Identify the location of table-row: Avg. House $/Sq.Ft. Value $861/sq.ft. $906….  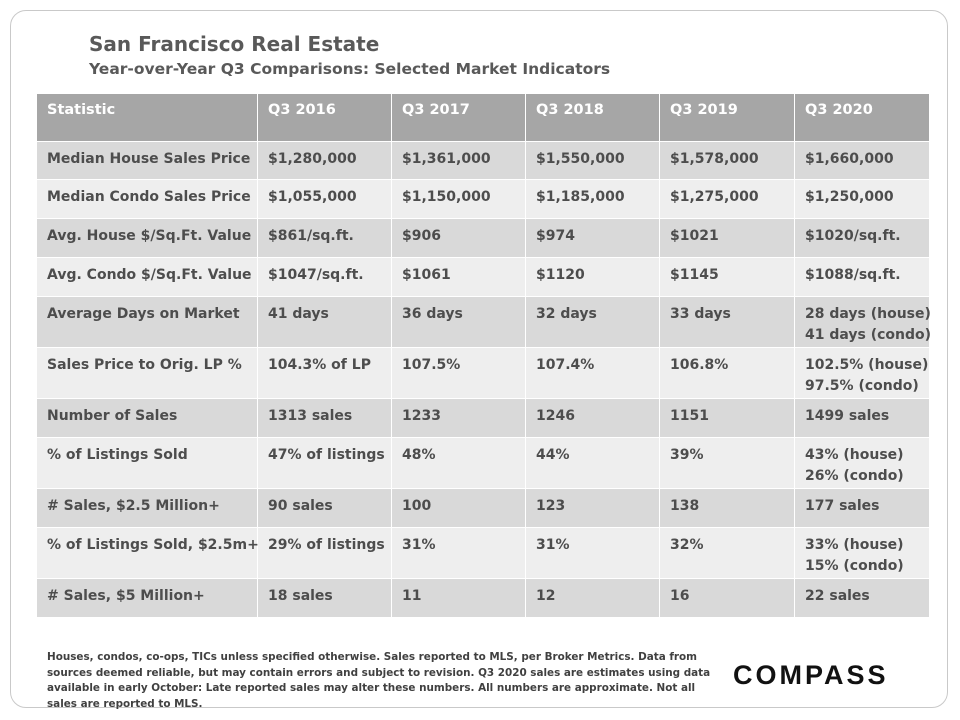
(483, 238).